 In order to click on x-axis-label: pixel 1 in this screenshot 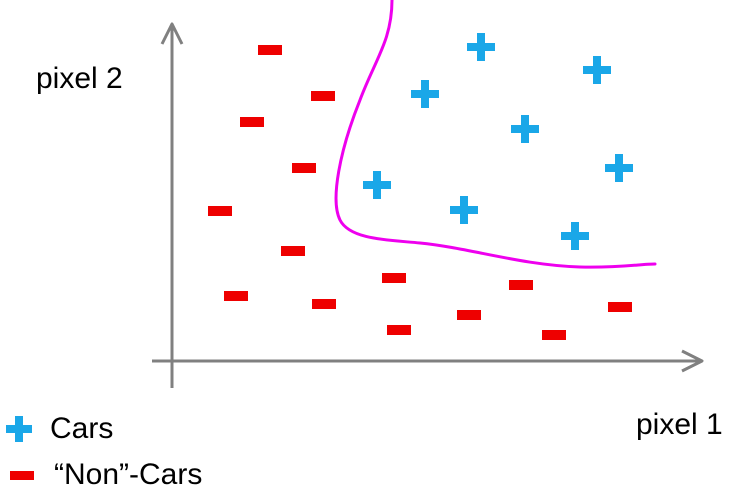, I will do `click(679, 424)`.